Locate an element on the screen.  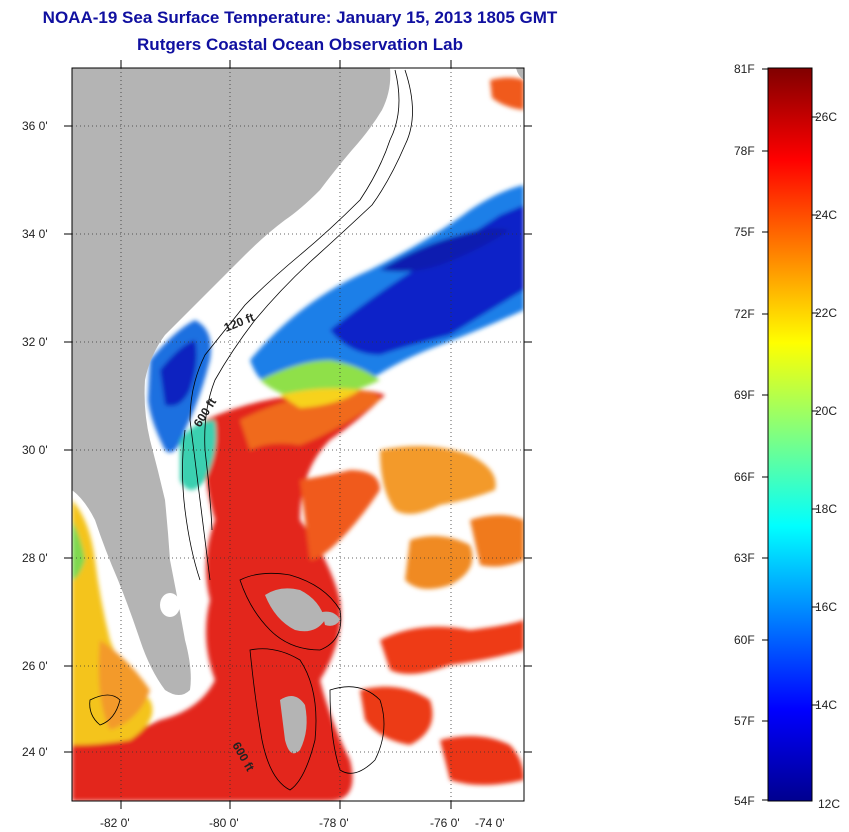
cb-c-label: 22C is located at coordinates (826, 313).